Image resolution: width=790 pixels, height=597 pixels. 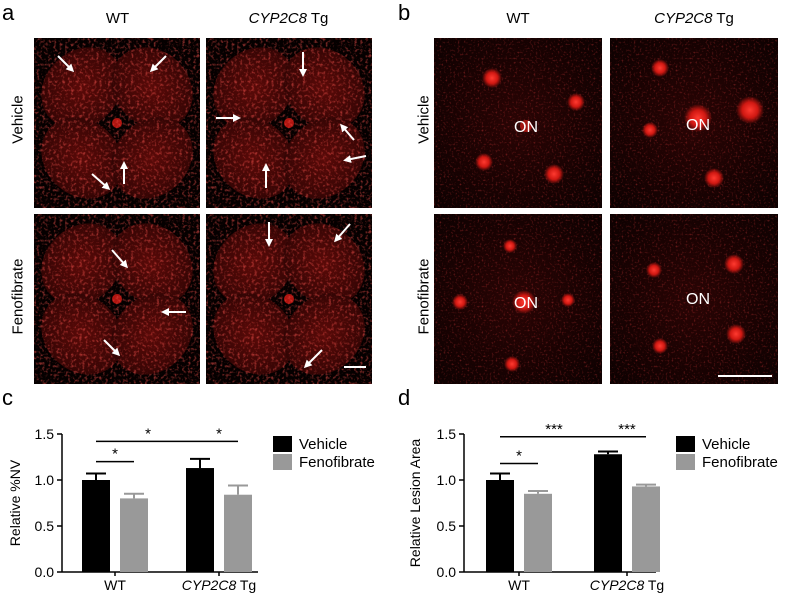 What do you see at coordinates (424, 119) in the screenshot?
I see `panel-b-row-vehicle: Vehicle` at bounding box center [424, 119].